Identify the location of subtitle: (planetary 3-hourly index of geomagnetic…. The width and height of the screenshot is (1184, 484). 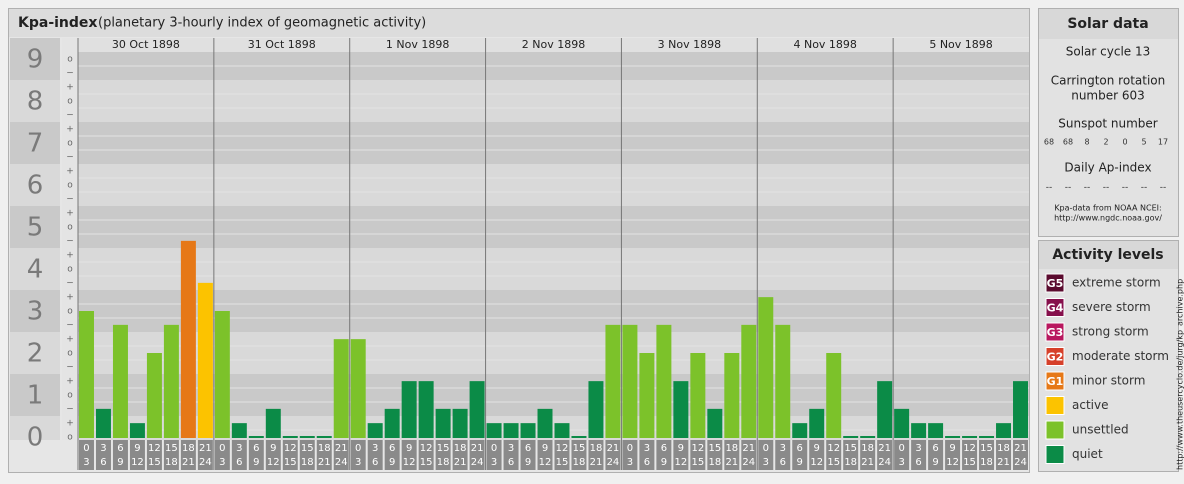
(262, 23).